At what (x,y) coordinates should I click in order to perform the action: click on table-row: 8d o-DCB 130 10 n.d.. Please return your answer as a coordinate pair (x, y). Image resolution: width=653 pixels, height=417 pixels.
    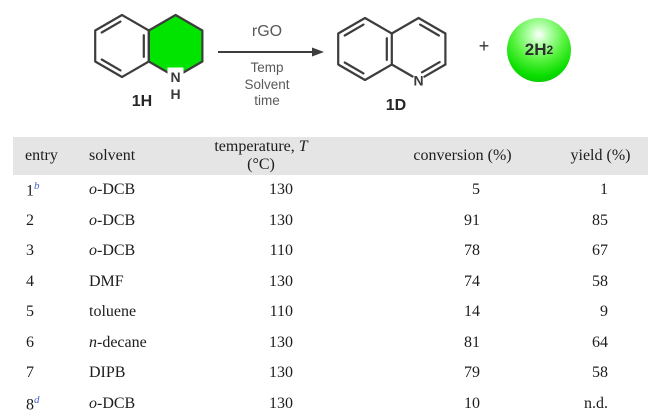
    Looking at the image, I should click on (330, 403).